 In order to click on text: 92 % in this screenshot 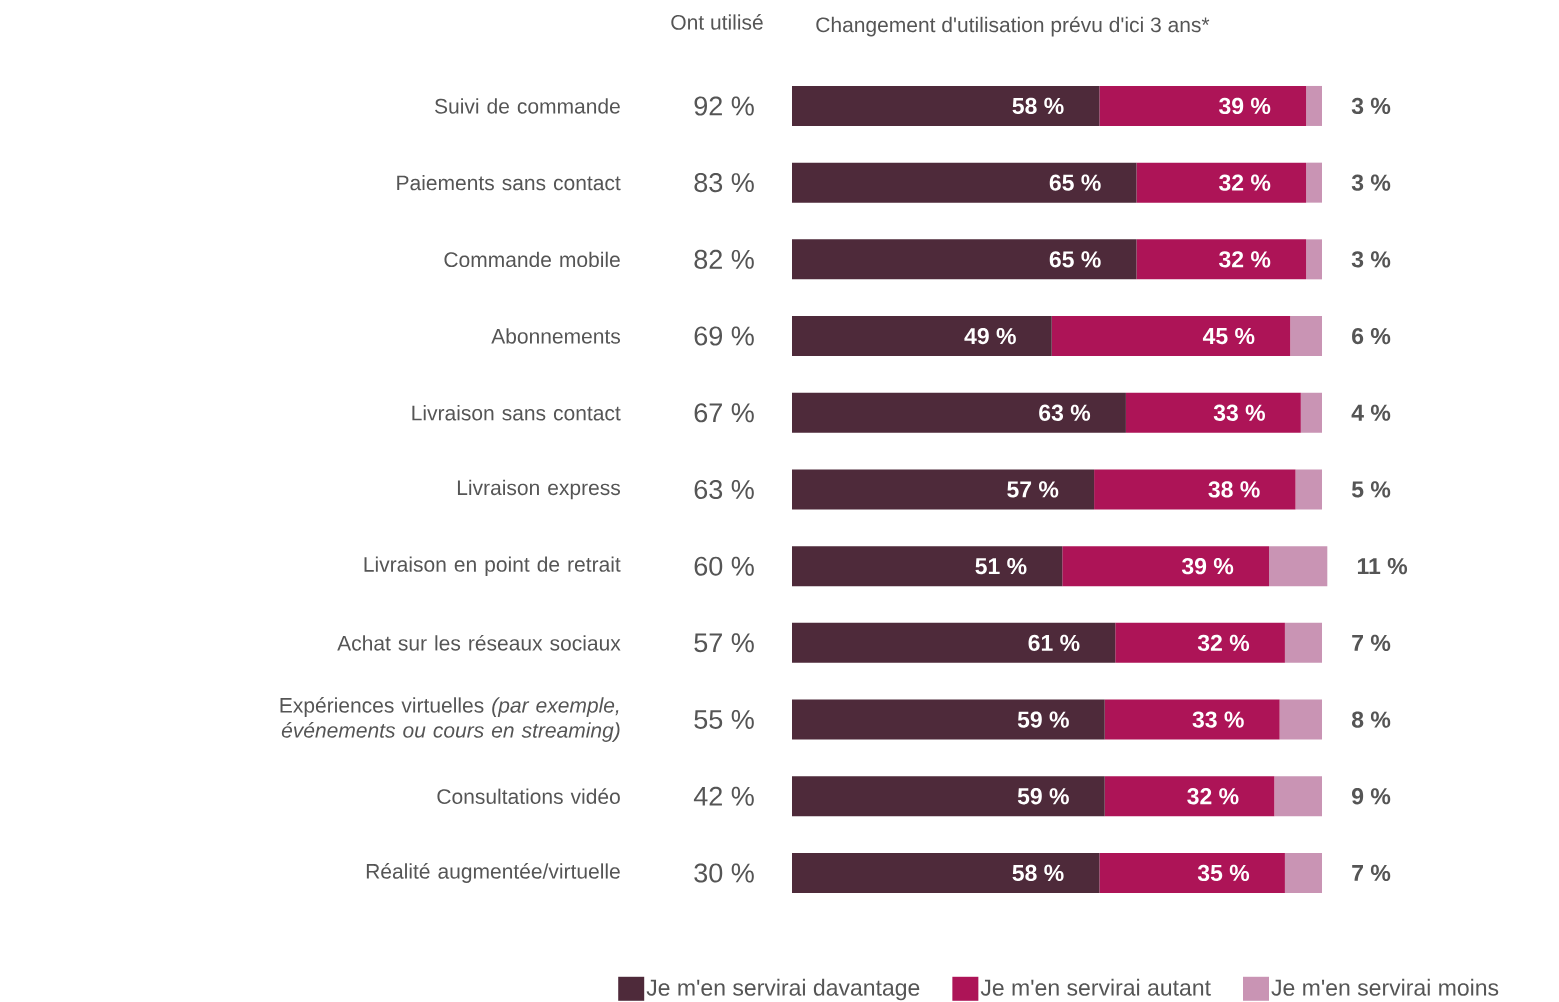, I will do `click(724, 106)`.